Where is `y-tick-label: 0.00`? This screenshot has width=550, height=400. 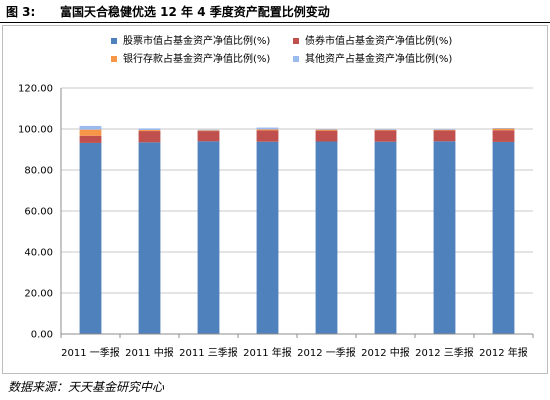 y-tick-label: 0.00 is located at coordinates (42, 335).